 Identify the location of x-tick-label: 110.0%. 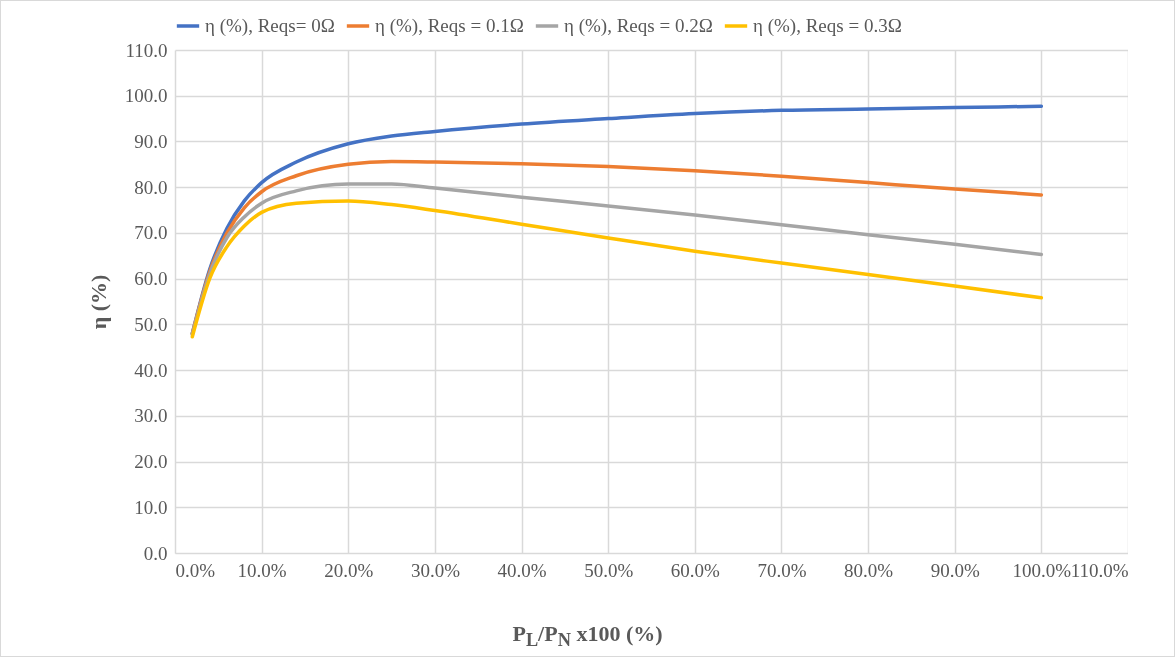
(1099, 570).